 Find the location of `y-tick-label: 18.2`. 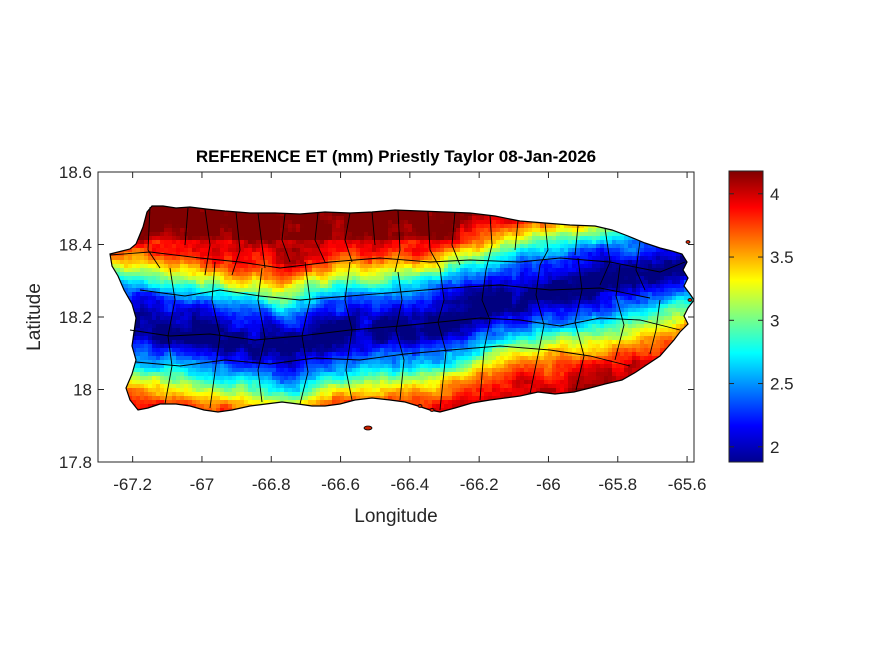

y-tick-label: 18.2 is located at coordinates (75, 317).